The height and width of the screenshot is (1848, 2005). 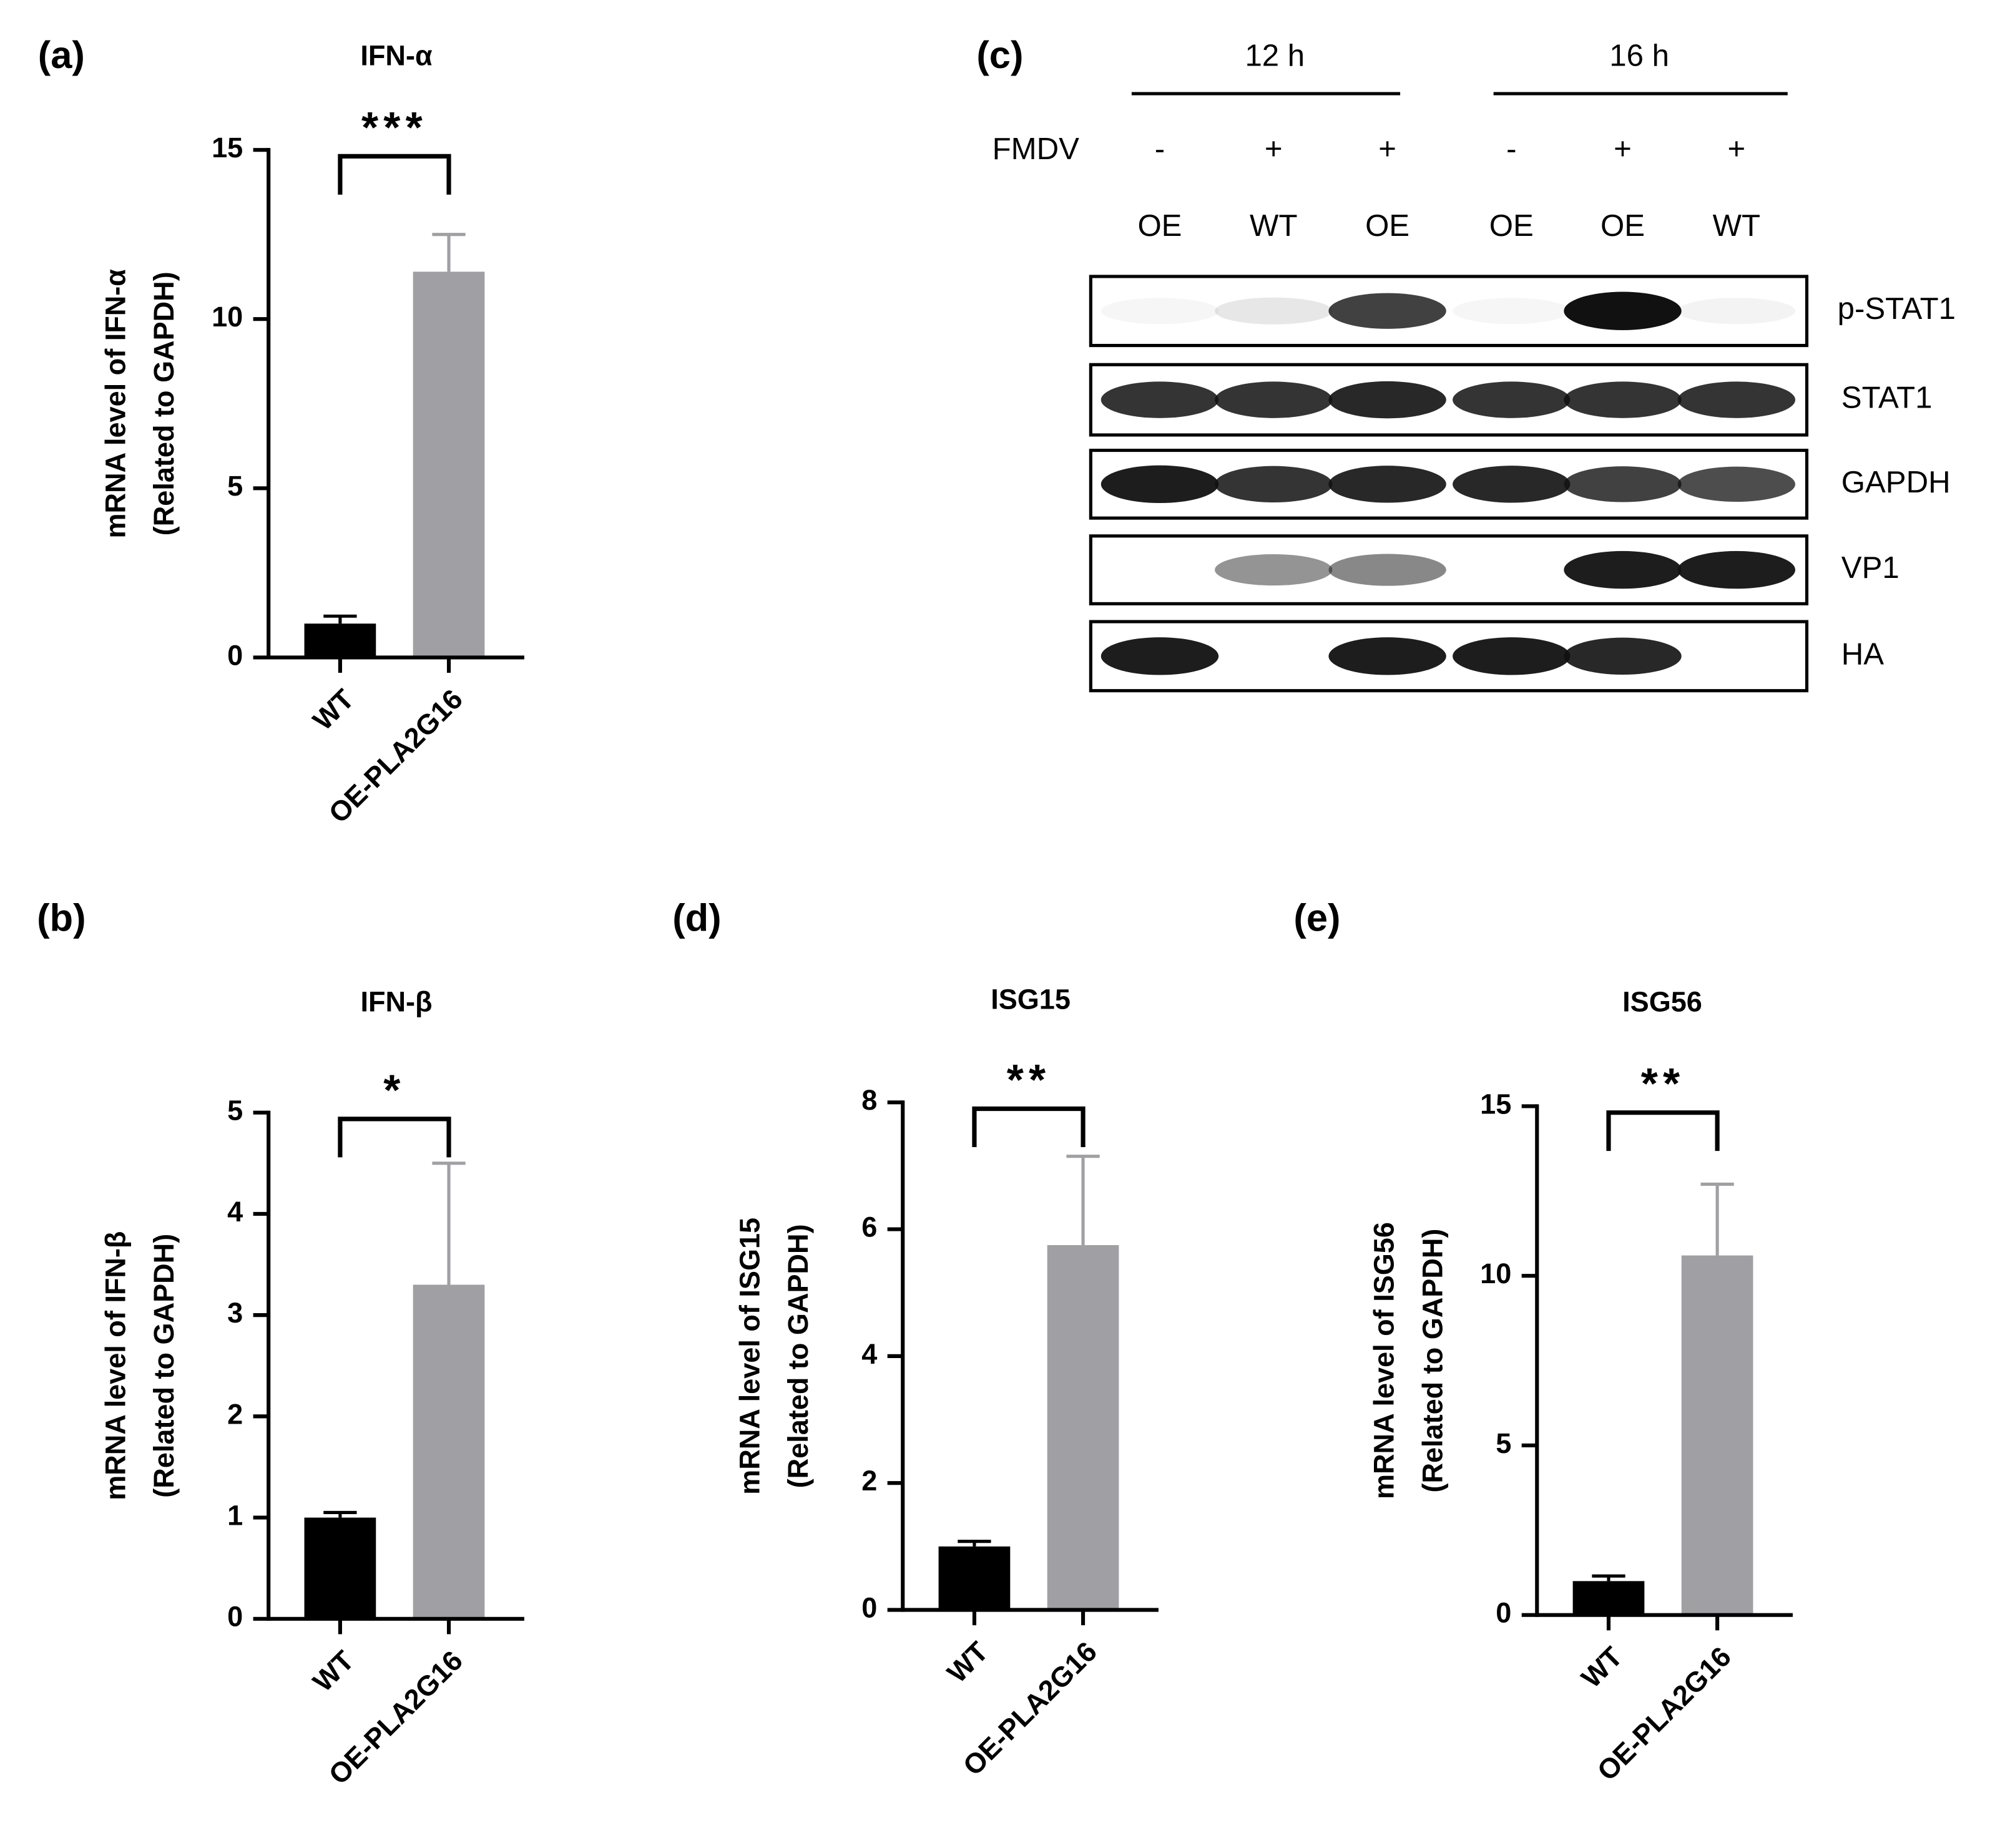 What do you see at coordinates (1897, 308) in the screenshot?
I see `band-label: p-STAT1` at bounding box center [1897, 308].